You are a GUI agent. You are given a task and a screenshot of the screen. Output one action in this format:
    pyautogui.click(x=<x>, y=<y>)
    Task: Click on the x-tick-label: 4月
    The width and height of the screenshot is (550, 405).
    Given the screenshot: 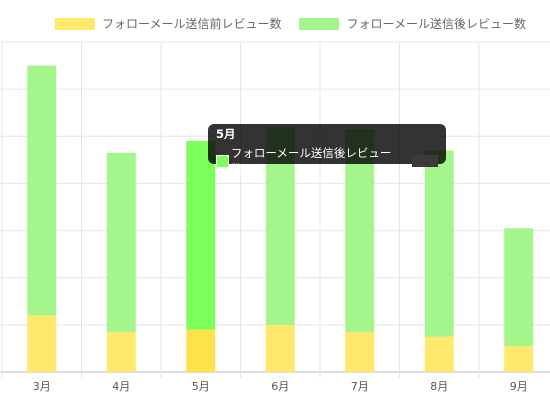 What is the action you would take?
    pyautogui.click(x=121, y=386)
    